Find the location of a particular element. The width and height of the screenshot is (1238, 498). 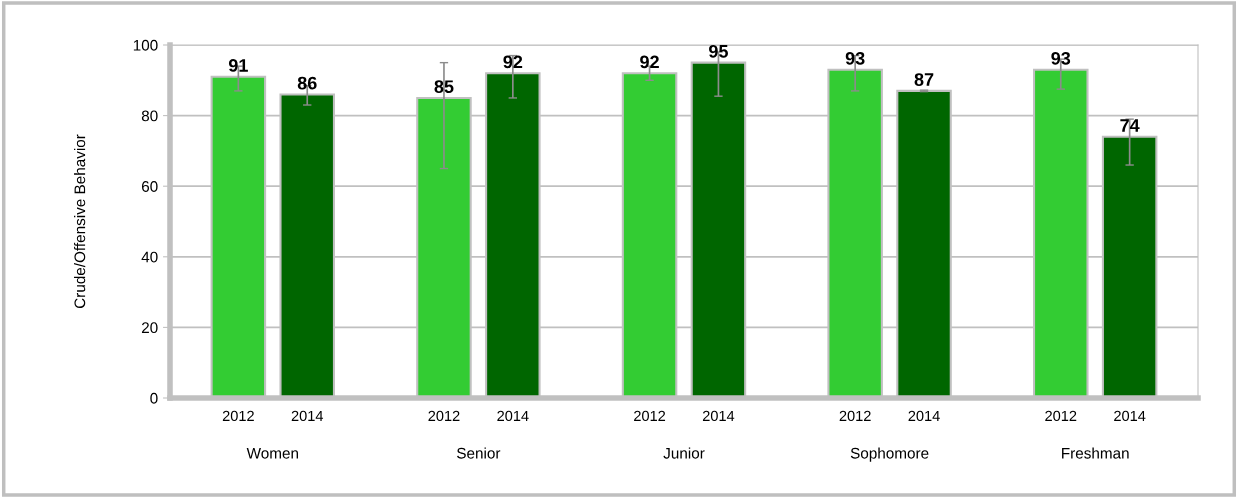

data-label: 87 is located at coordinates (924, 79).